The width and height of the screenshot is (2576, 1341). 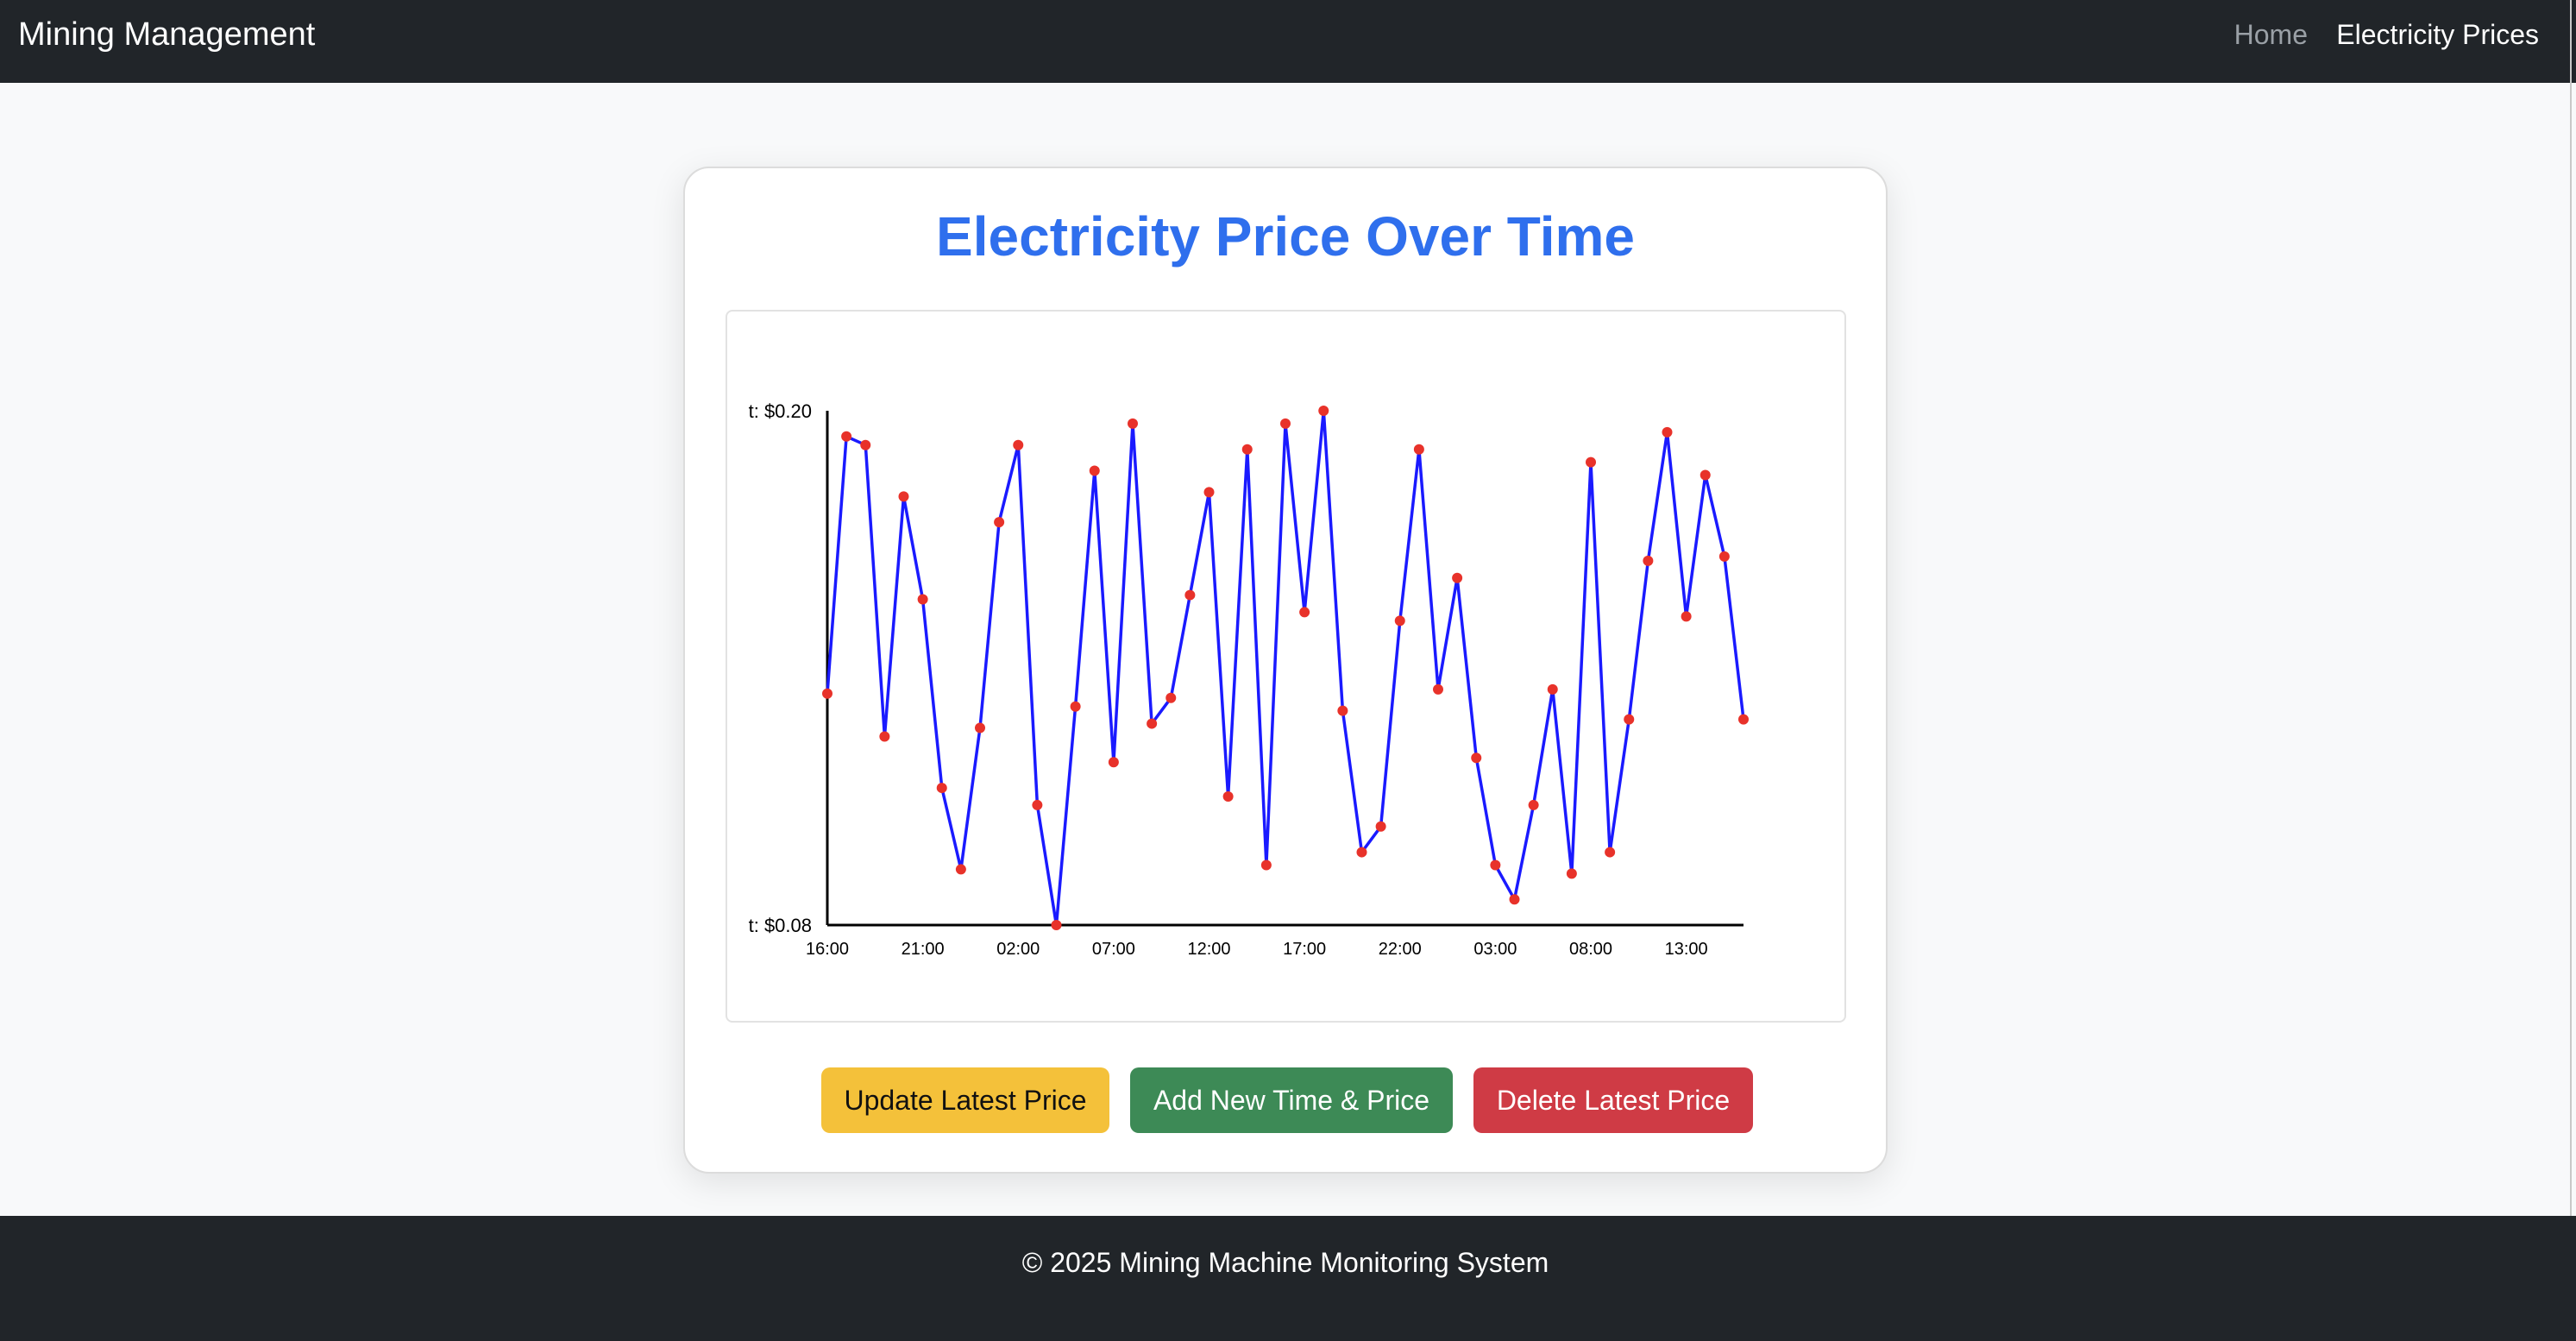 I want to click on update-latest-price-button: Update Latest Price, so click(x=965, y=1100).